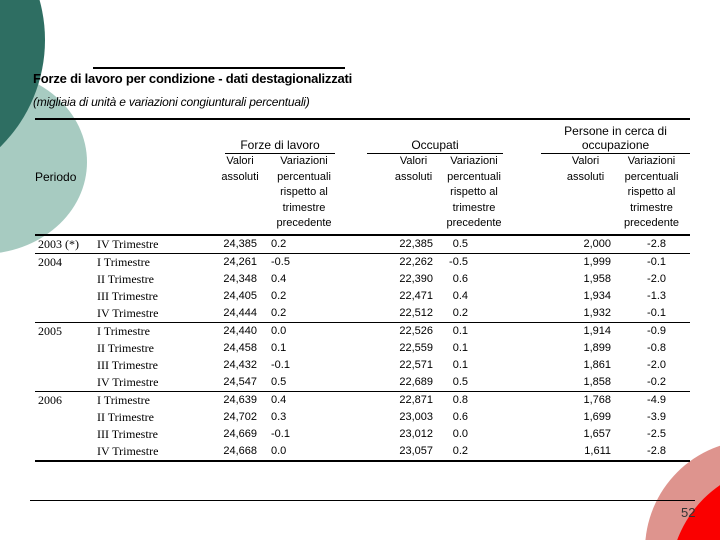 The height and width of the screenshot is (540, 720). Describe the element at coordinates (240, 331) in the screenshot. I see `value-cell: 24,440` at that location.